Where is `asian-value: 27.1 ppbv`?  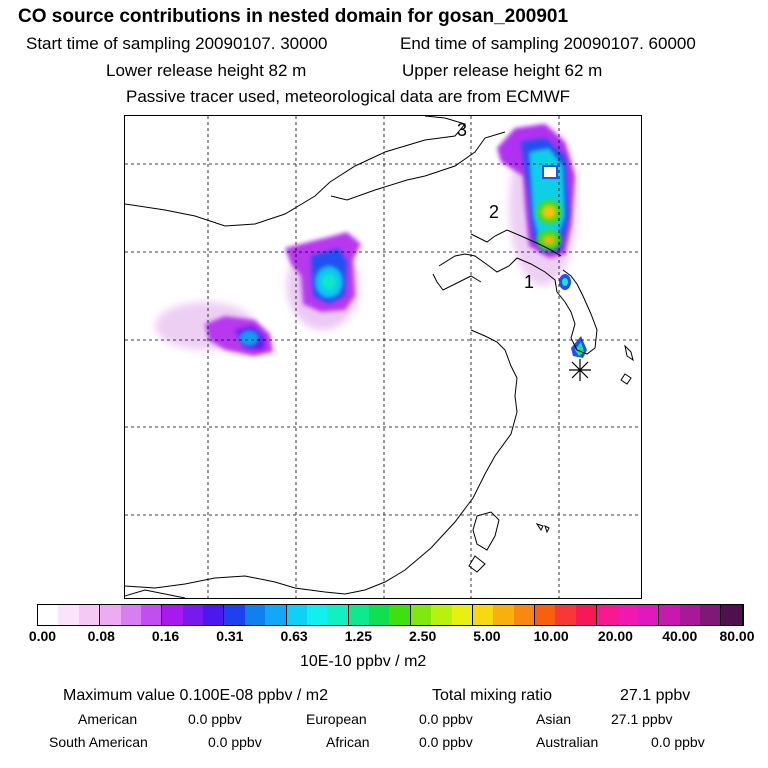
asian-value: 27.1 ppbv is located at coordinates (642, 719).